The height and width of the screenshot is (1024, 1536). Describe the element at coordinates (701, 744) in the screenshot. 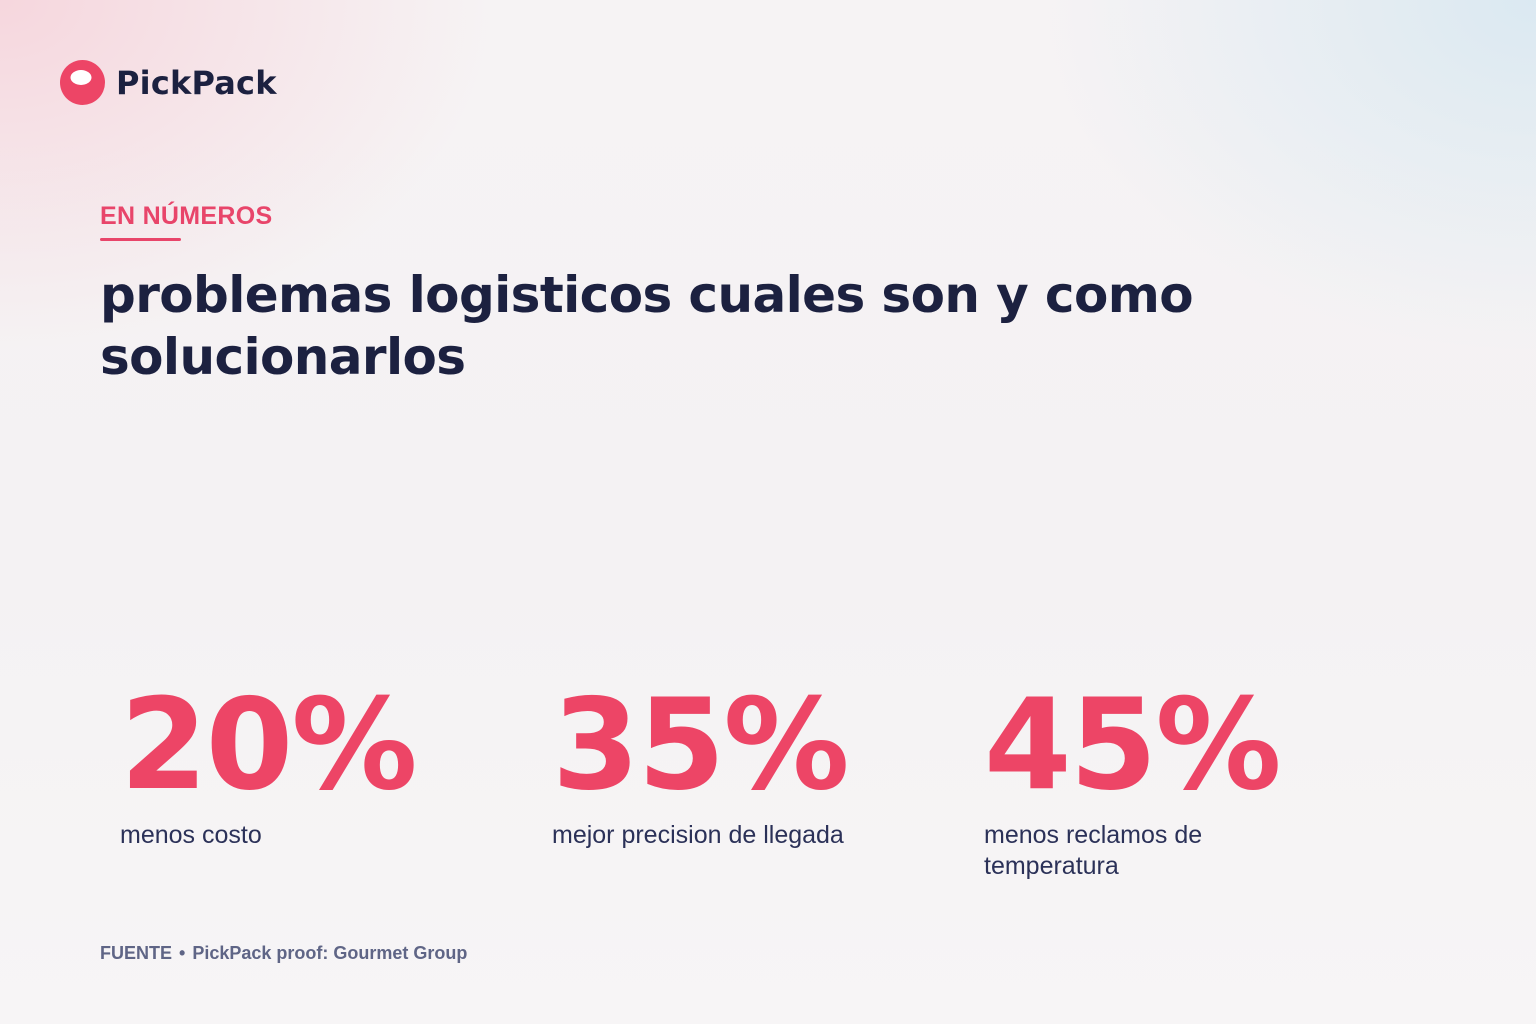

I see `stat-value: 35%` at that location.